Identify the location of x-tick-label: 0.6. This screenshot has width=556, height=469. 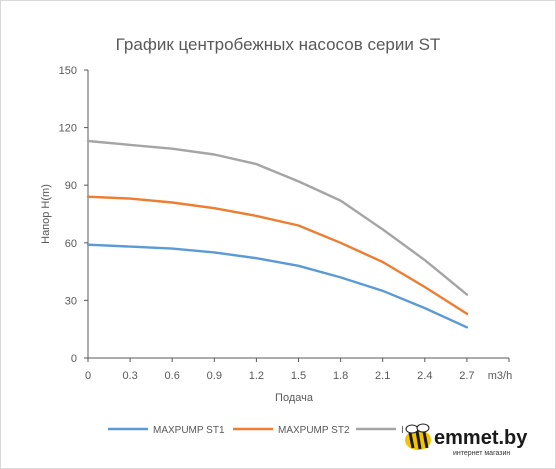
(172, 376).